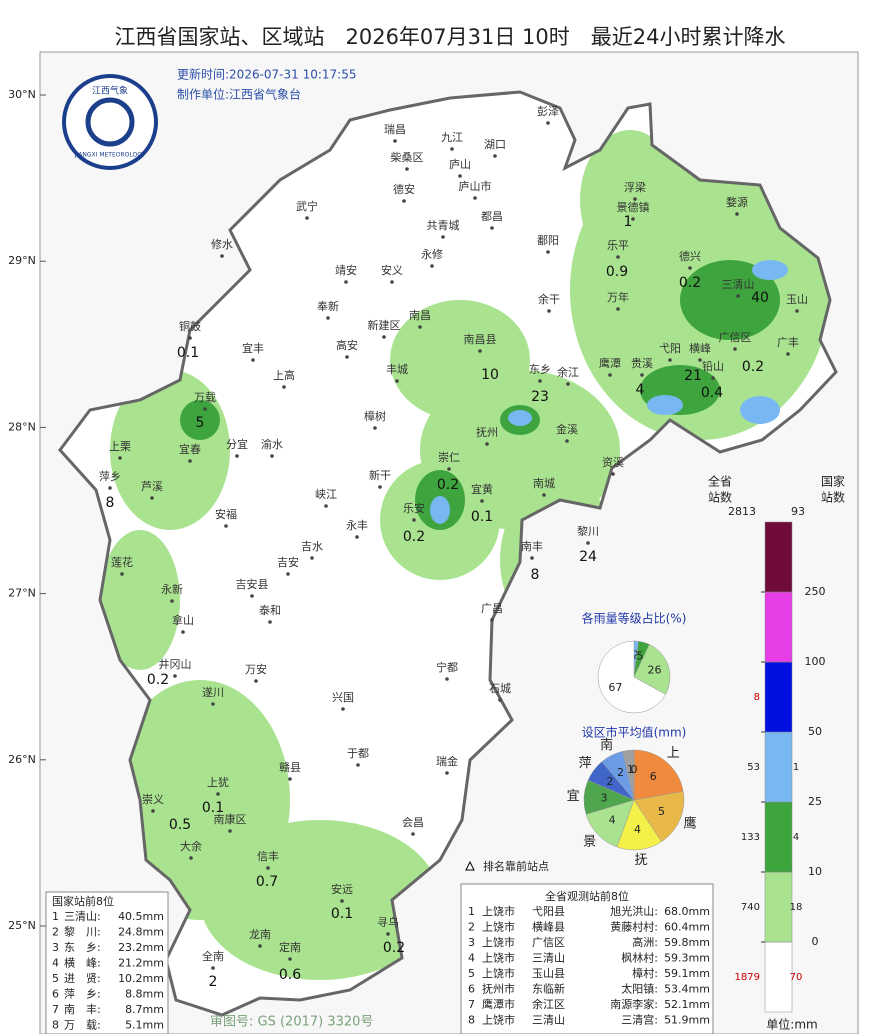 Image resolution: width=884 pixels, height=1034 pixels. Describe the element at coordinates (120, 446) in the screenshot. I see `place-label: 上栗` at that location.